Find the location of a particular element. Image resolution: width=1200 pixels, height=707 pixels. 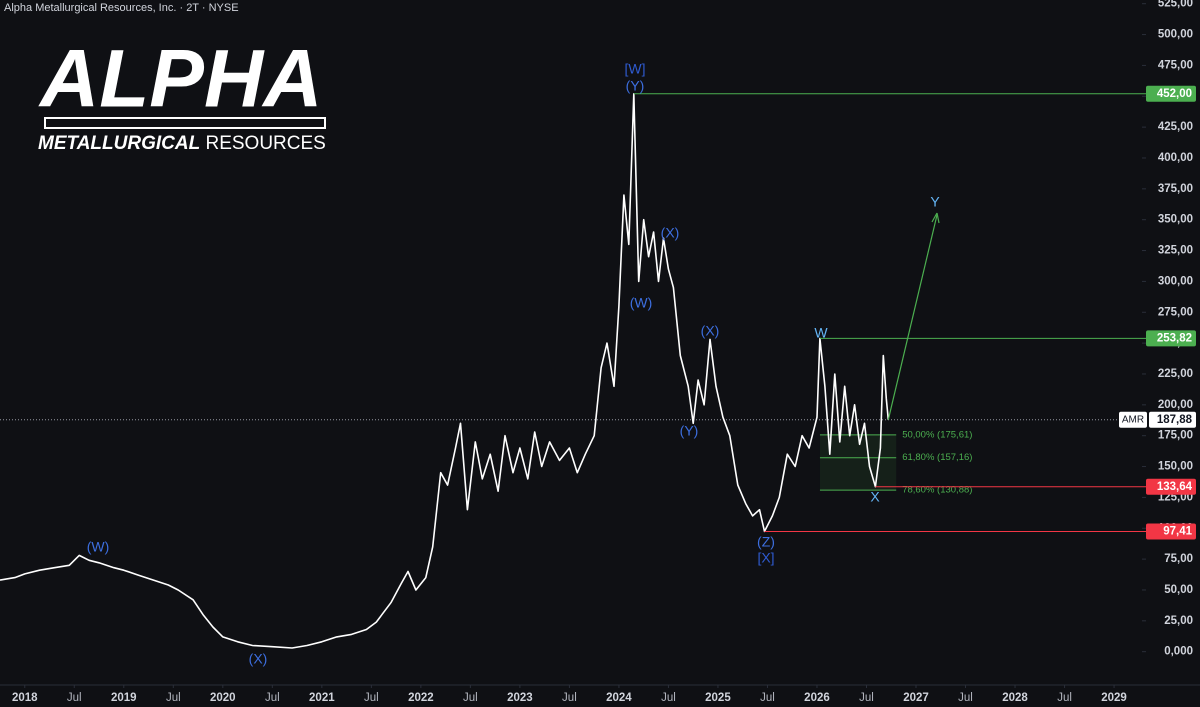

projection is located at coordinates (912, 317).